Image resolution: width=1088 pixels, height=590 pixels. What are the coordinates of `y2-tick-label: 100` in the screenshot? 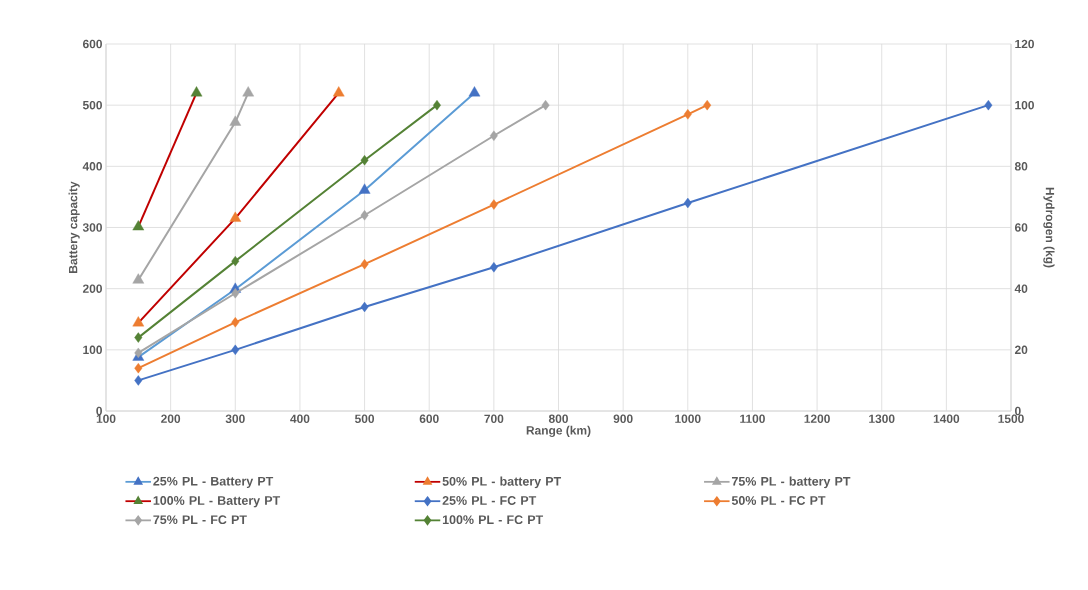 It's located at (1024, 105).